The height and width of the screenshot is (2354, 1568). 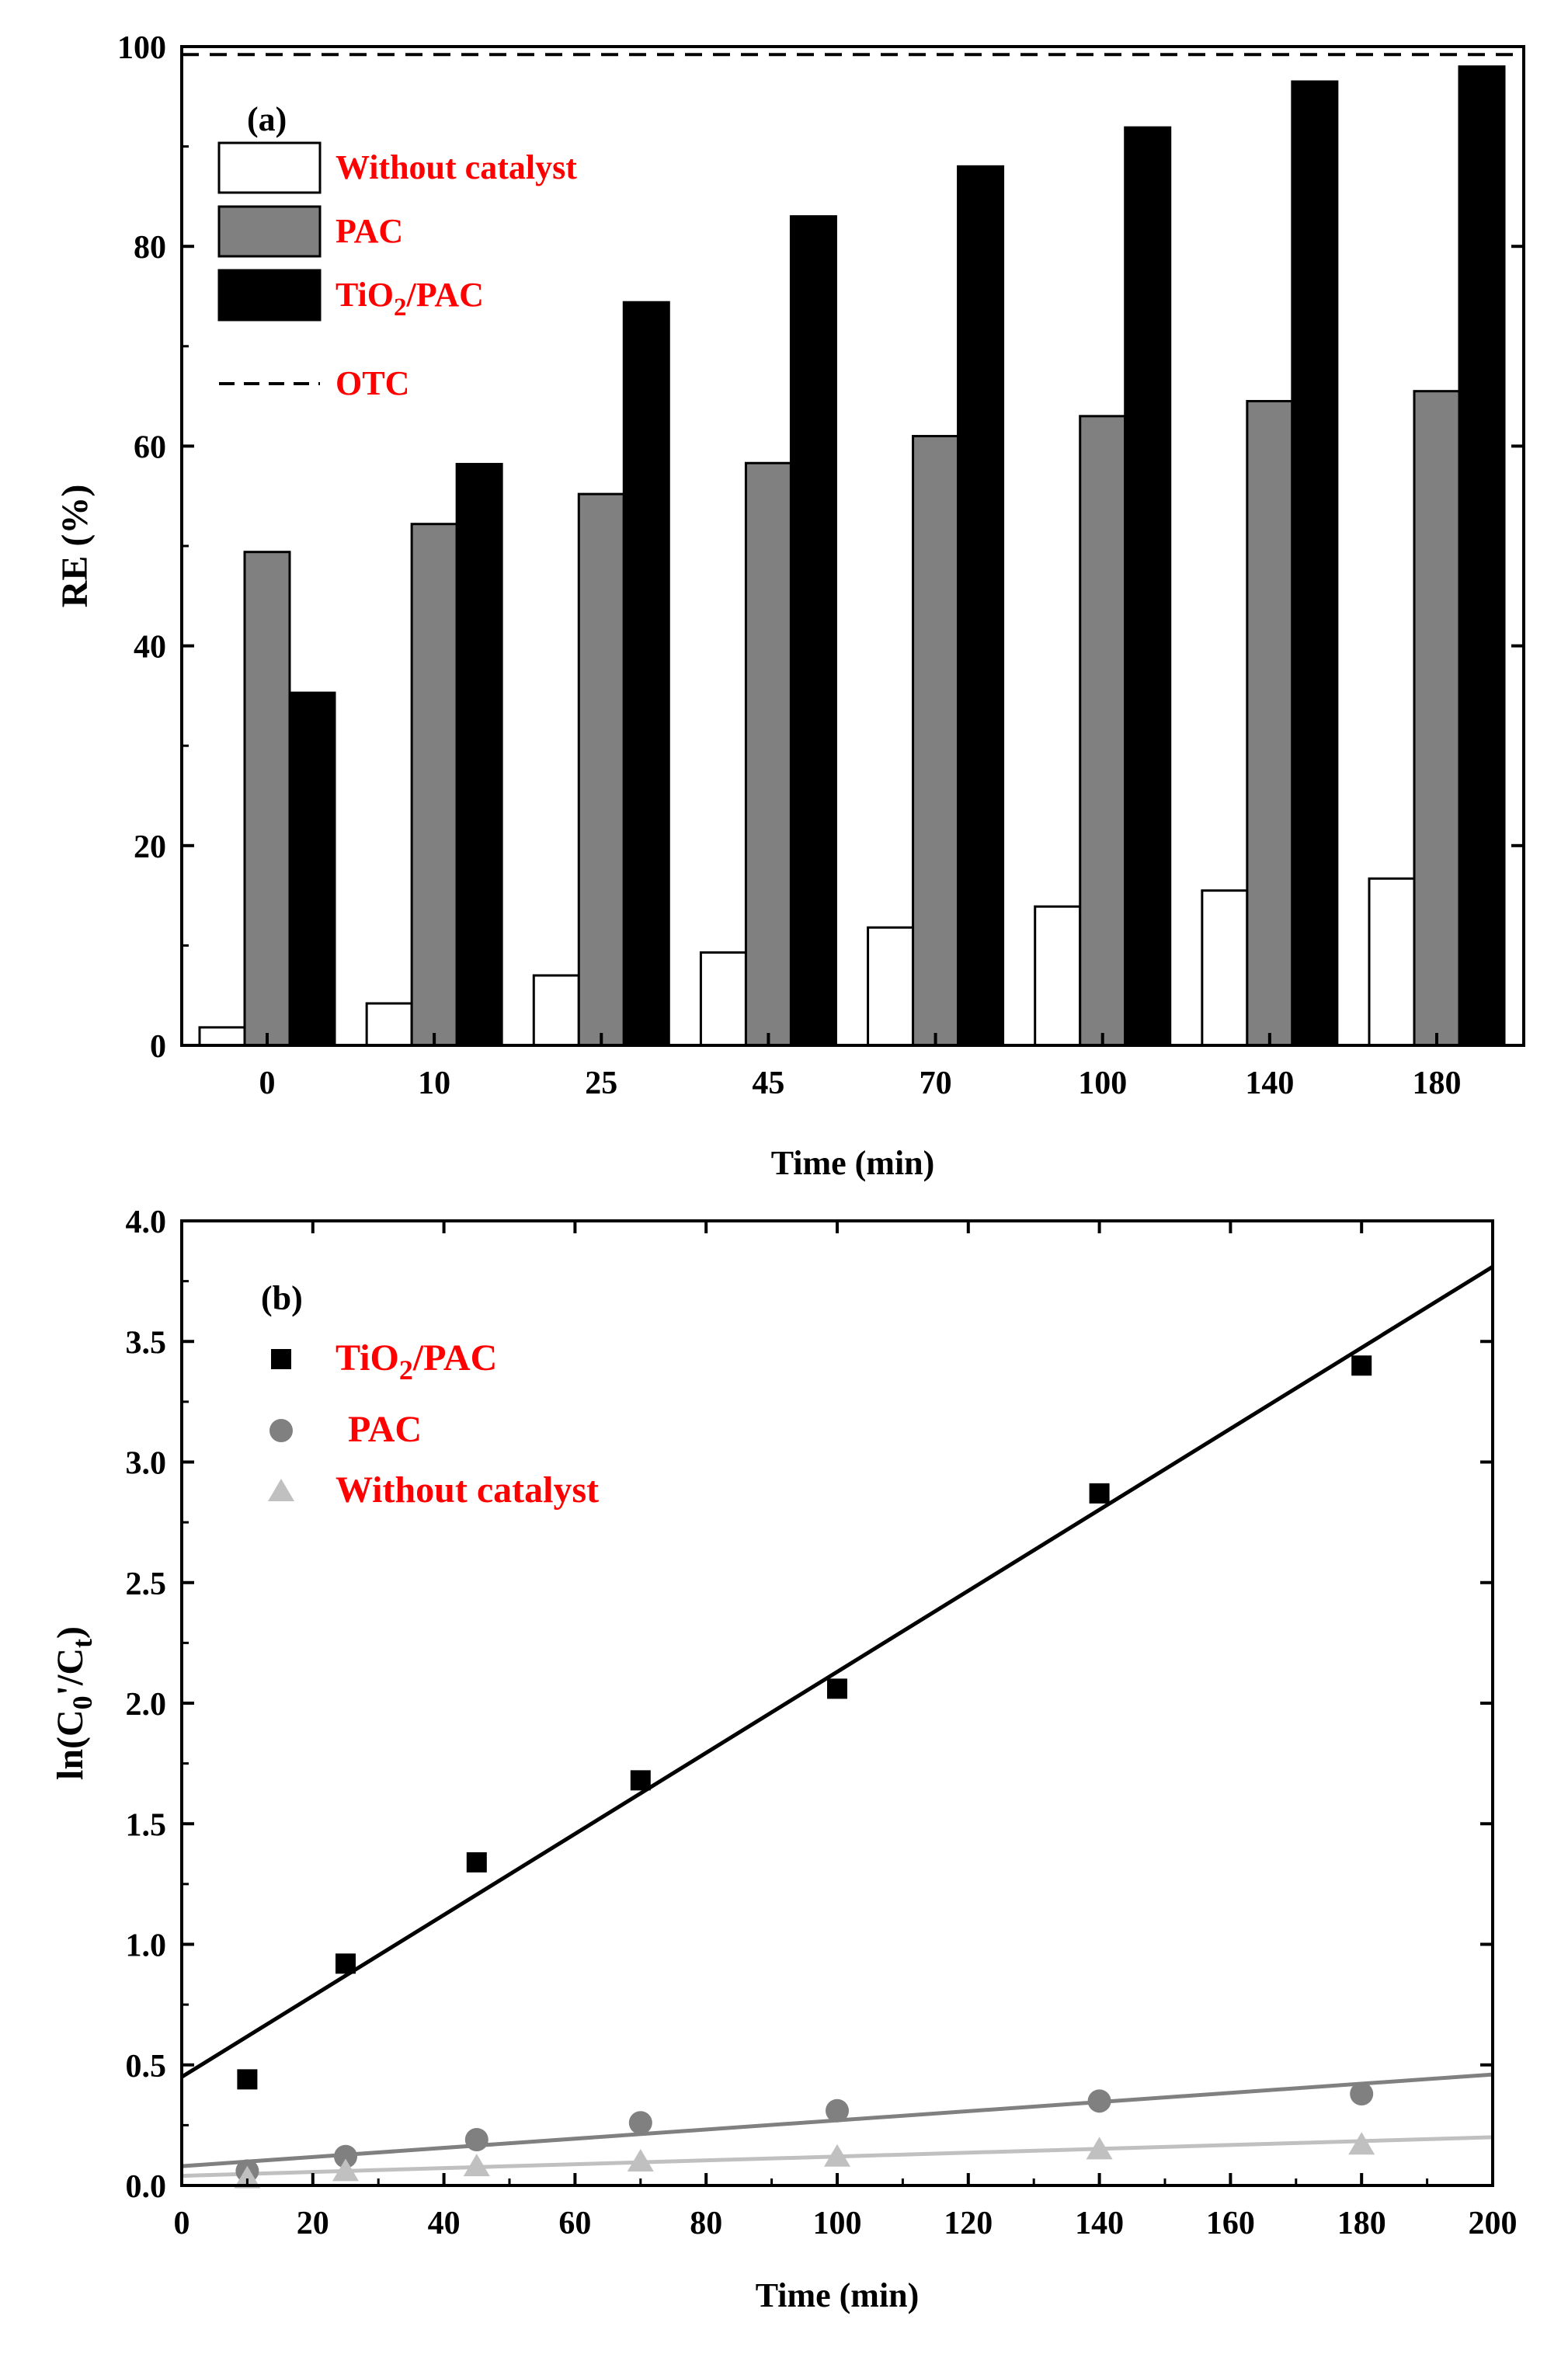 What do you see at coordinates (70, 1671) in the screenshot?
I see `y-label-part: '/C` at bounding box center [70, 1671].